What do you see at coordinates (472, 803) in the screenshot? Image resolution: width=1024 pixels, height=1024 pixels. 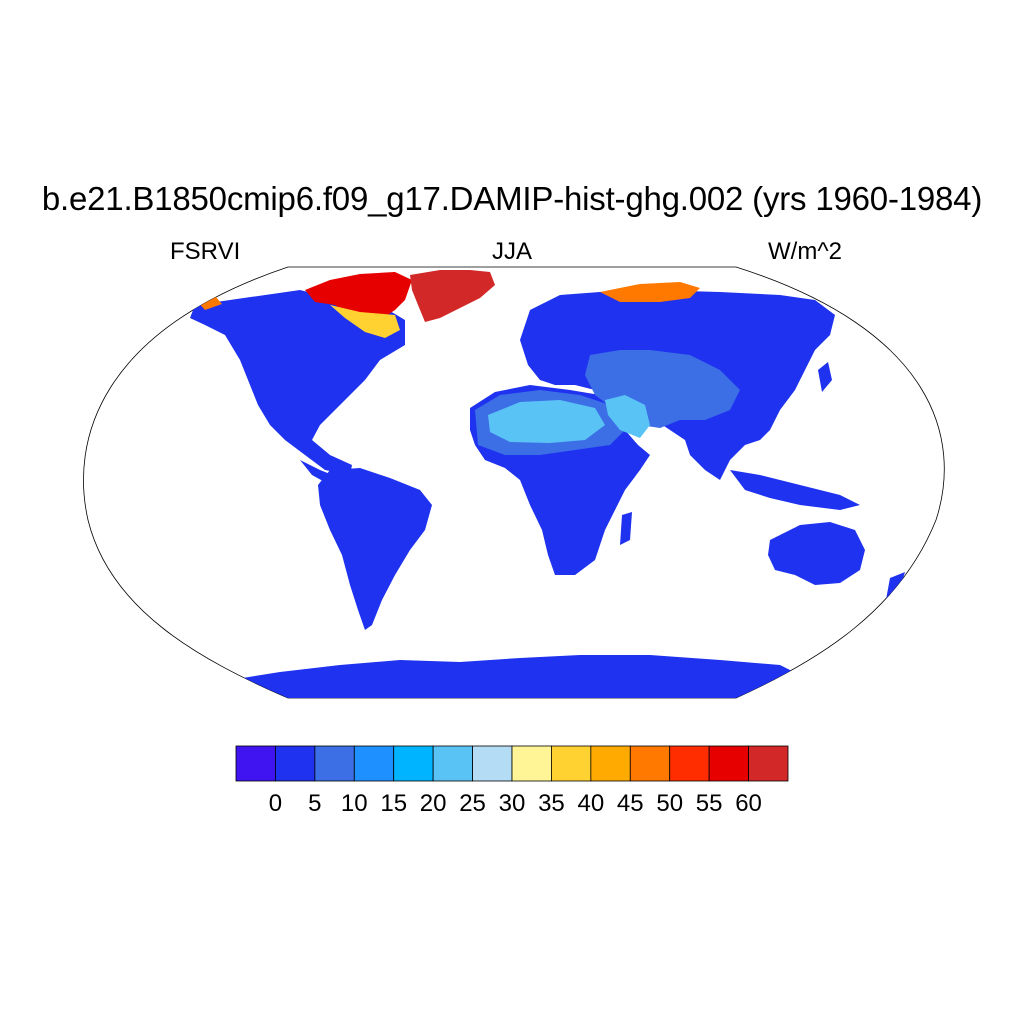 I see `colorbar-tick-label: 25` at bounding box center [472, 803].